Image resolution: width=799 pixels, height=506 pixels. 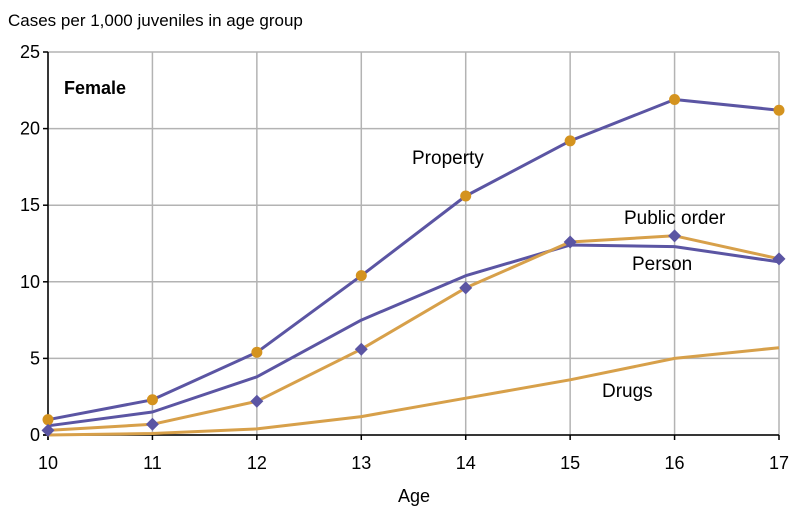 I want to click on y-tick-label: 0, so click(x=35, y=435).